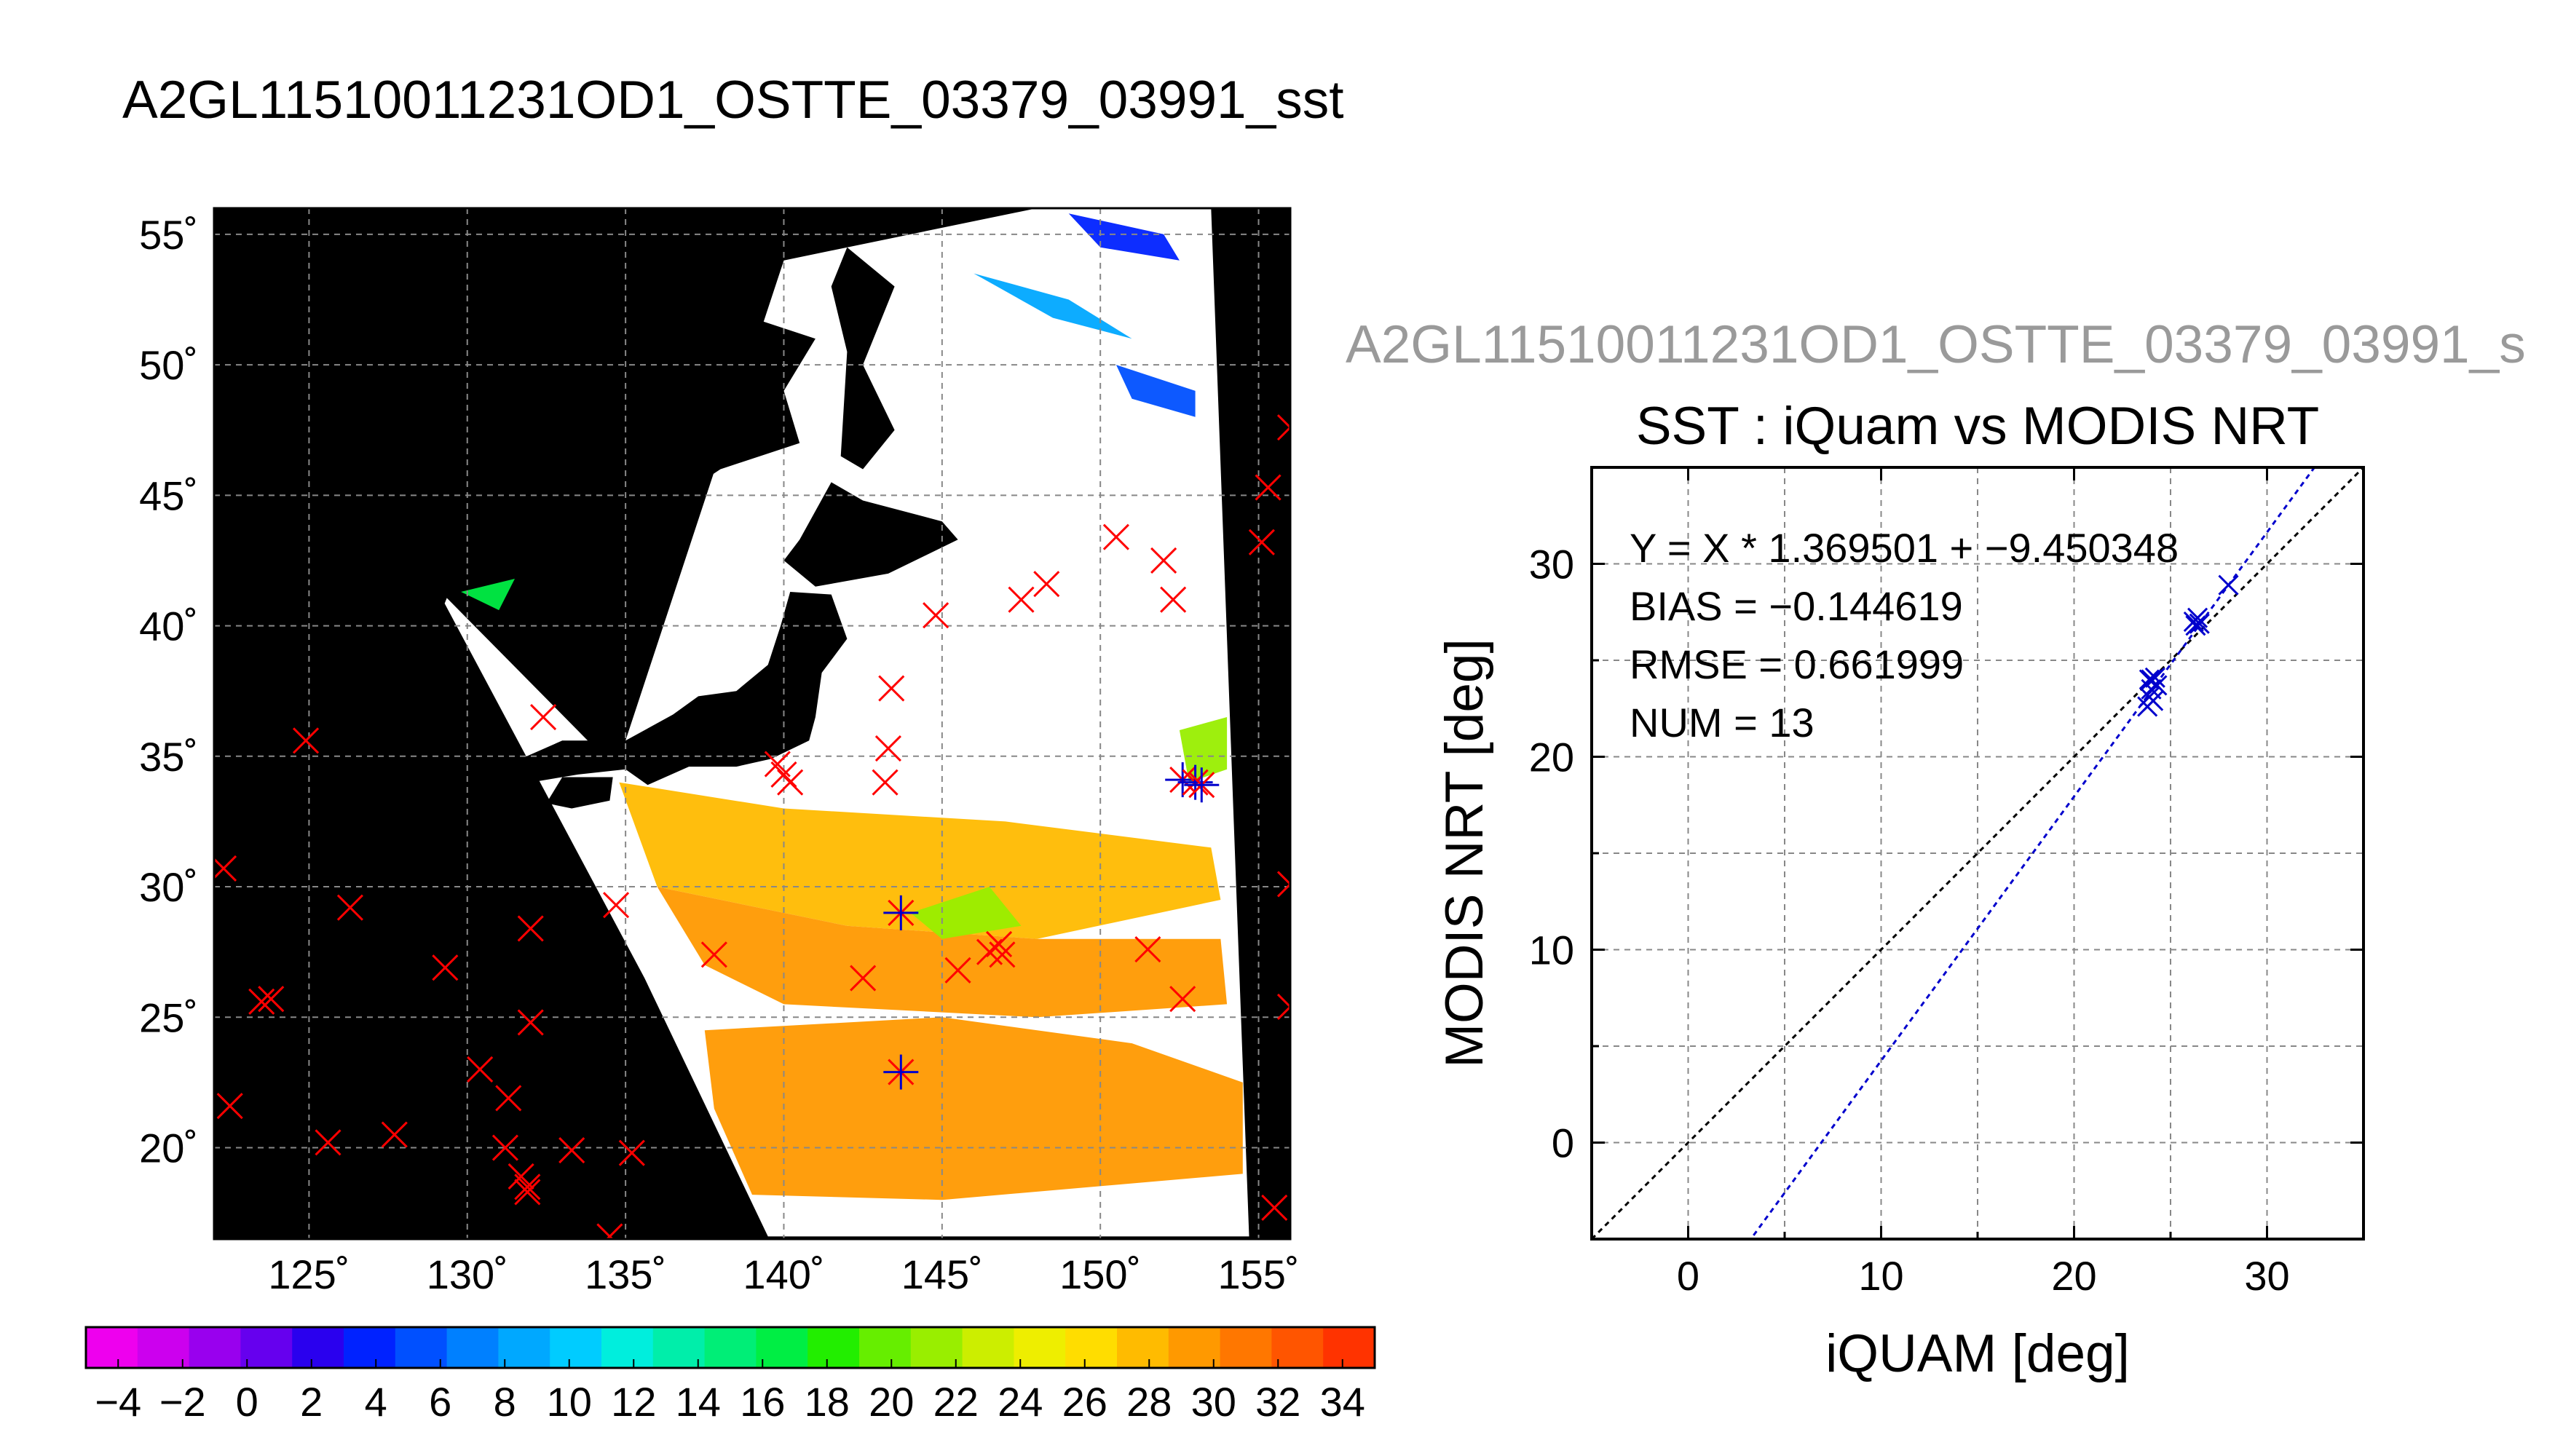  I want to click on latitude-tick-label: 50˚, so click(168, 365).